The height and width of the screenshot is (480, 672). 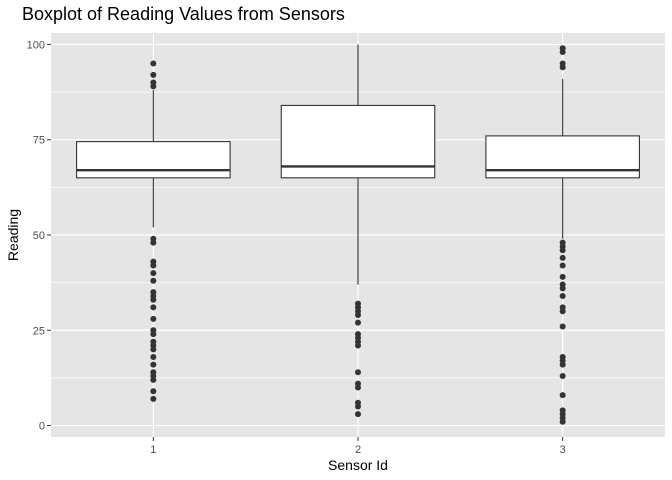 What do you see at coordinates (358, 450) in the screenshot?
I see `x-tick-label: 2` at bounding box center [358, 450].